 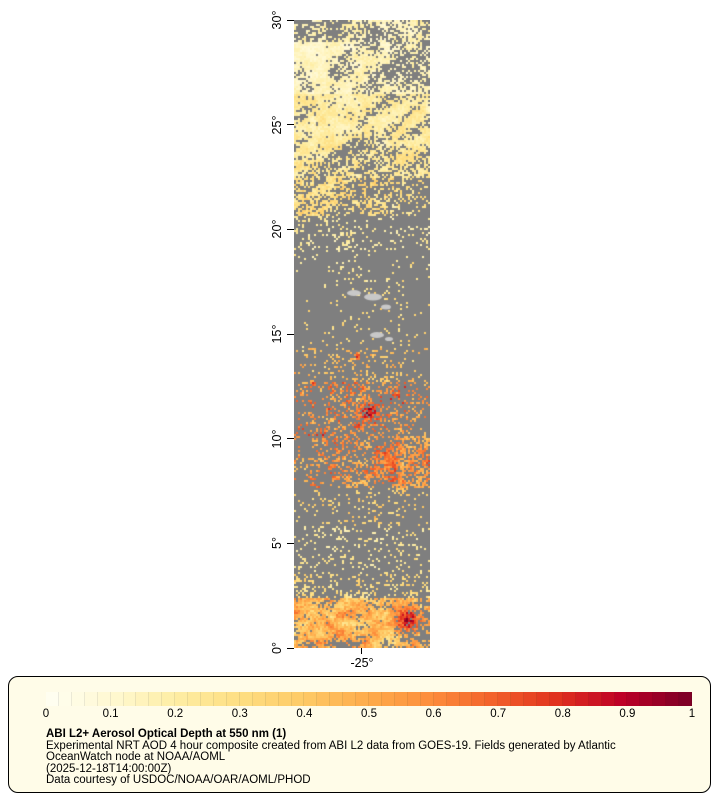 What do you see at coordinates (277, 20) in the screenshot?
I see `lat-tick-label: 30°` at bounding box center [277, 20].